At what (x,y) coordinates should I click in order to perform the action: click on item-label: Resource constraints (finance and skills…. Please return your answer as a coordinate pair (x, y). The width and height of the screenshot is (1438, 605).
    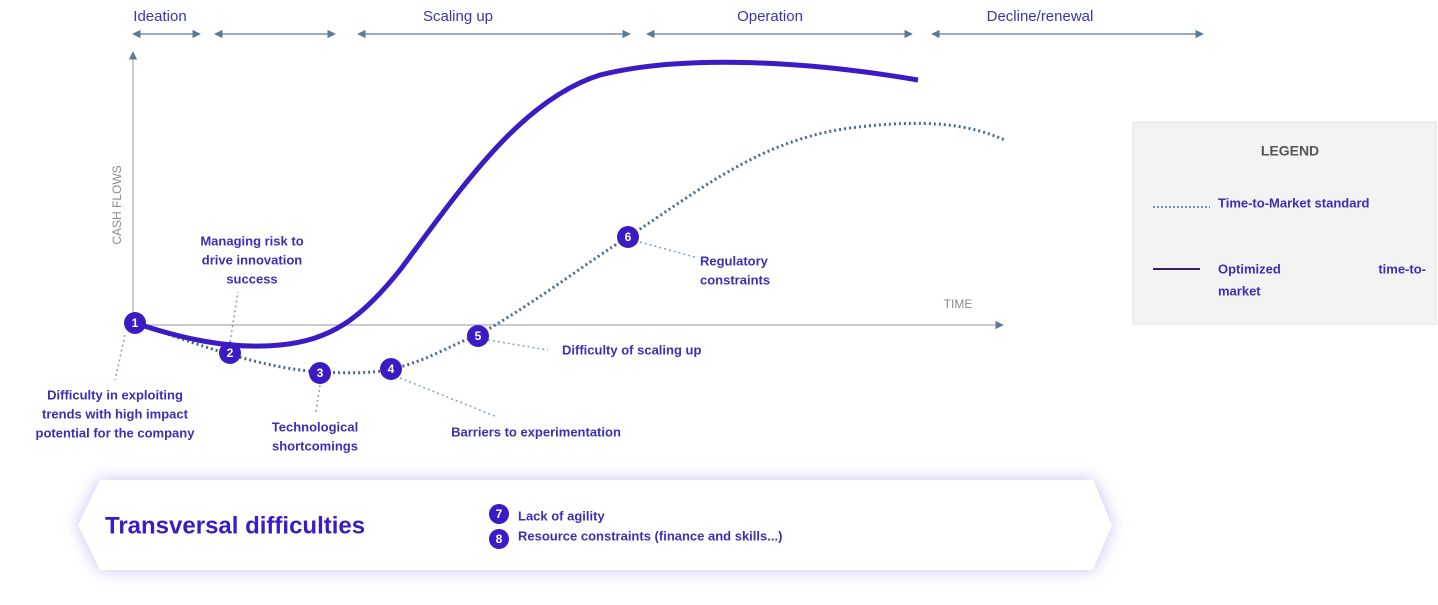
    Looking at the image, I should click on (650, 535).